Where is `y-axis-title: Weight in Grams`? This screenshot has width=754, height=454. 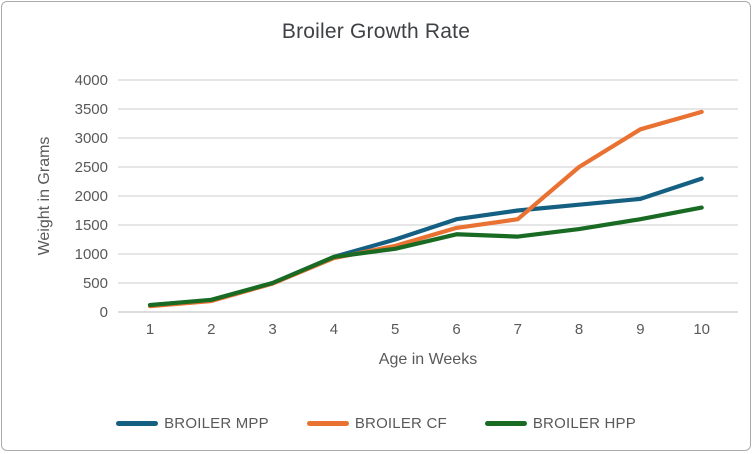
y-axis-title: Weight in Grams is located at coordinates (44, 196).